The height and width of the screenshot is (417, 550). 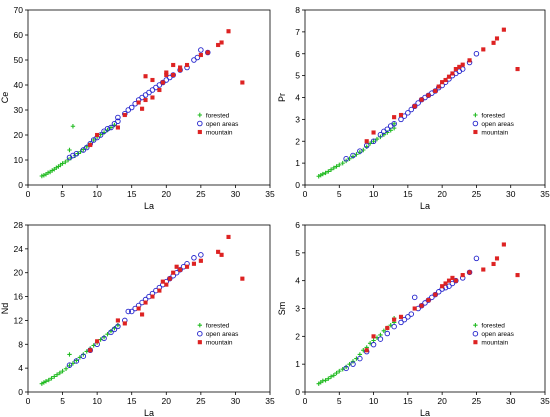 What do you see at coordinates (425, 206) in the screenshot?
I see `x-axis-label: La` at bounding box center [425, 206].